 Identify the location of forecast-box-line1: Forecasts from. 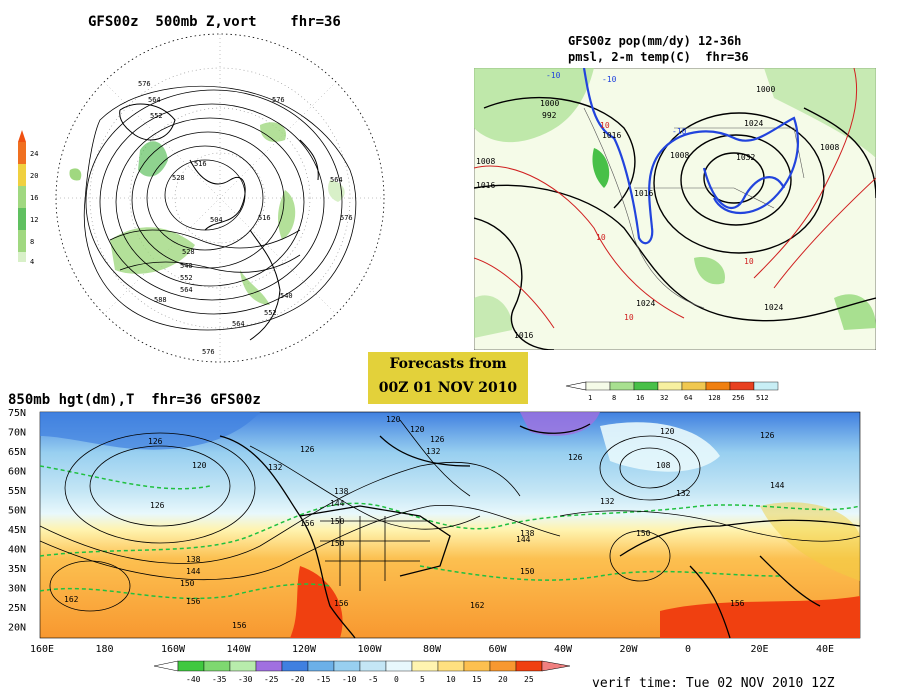
(448, 364).